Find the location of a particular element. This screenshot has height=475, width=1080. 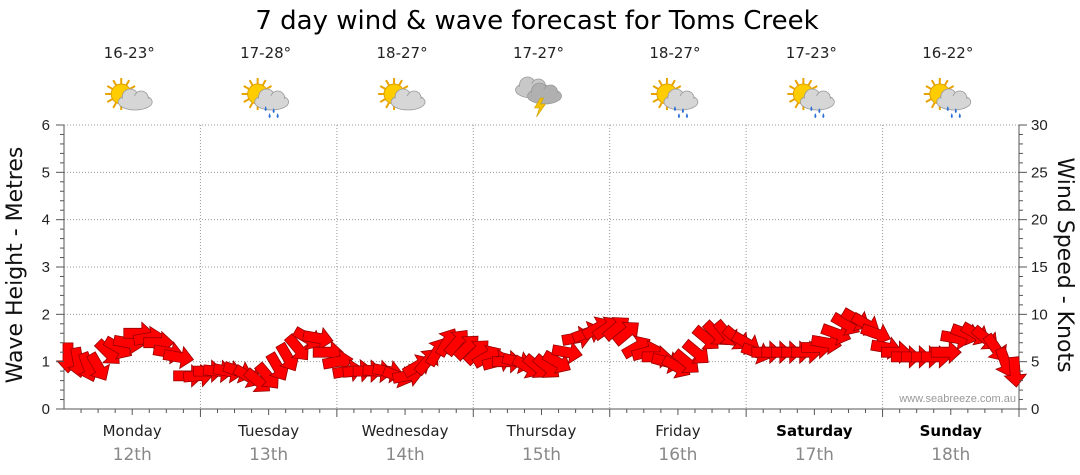

day-name-sunday: Sunday is located at coordinates (951, 431).